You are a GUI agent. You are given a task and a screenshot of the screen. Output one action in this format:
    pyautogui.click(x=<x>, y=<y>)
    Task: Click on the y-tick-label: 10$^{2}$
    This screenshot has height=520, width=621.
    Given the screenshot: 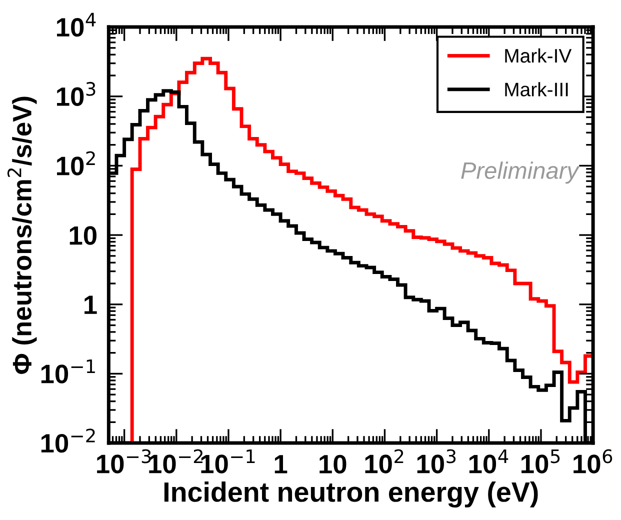 What is the action you would take?
    pyautogui.click(x=76, y=163)
    